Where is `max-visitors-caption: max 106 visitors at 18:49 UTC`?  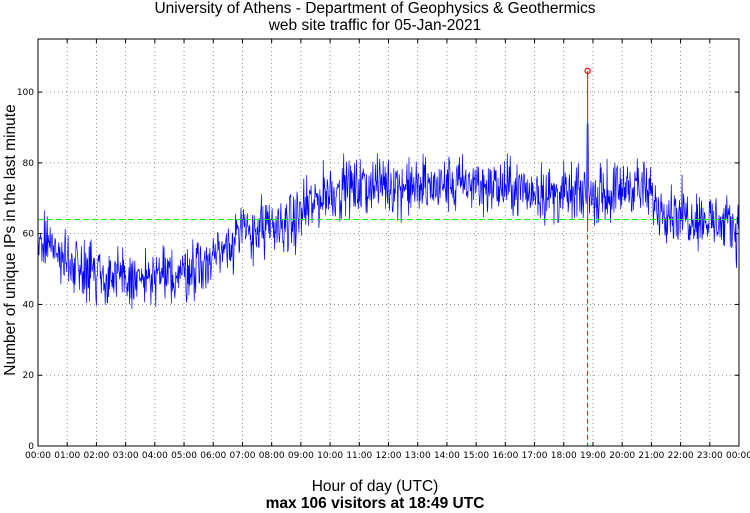
max-visitors-caption: max 106 visitors at 18:49 UTC is located at coordinates (375, 503).